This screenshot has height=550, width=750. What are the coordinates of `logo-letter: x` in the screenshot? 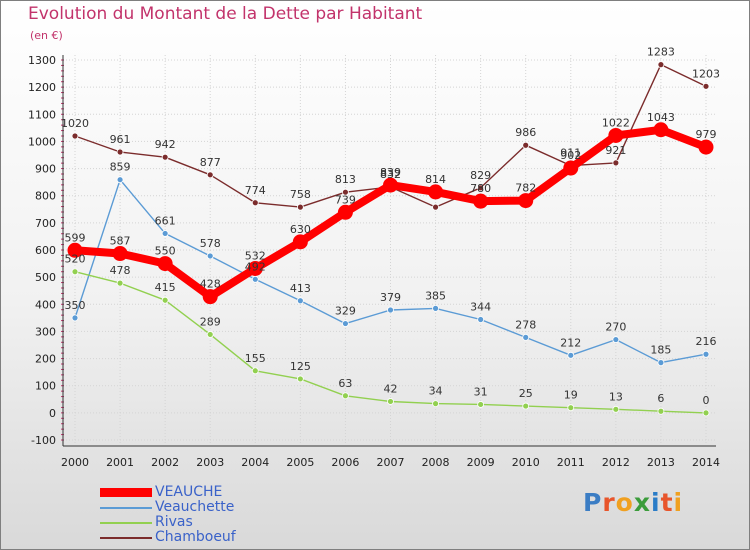 It's located at (642, 502).